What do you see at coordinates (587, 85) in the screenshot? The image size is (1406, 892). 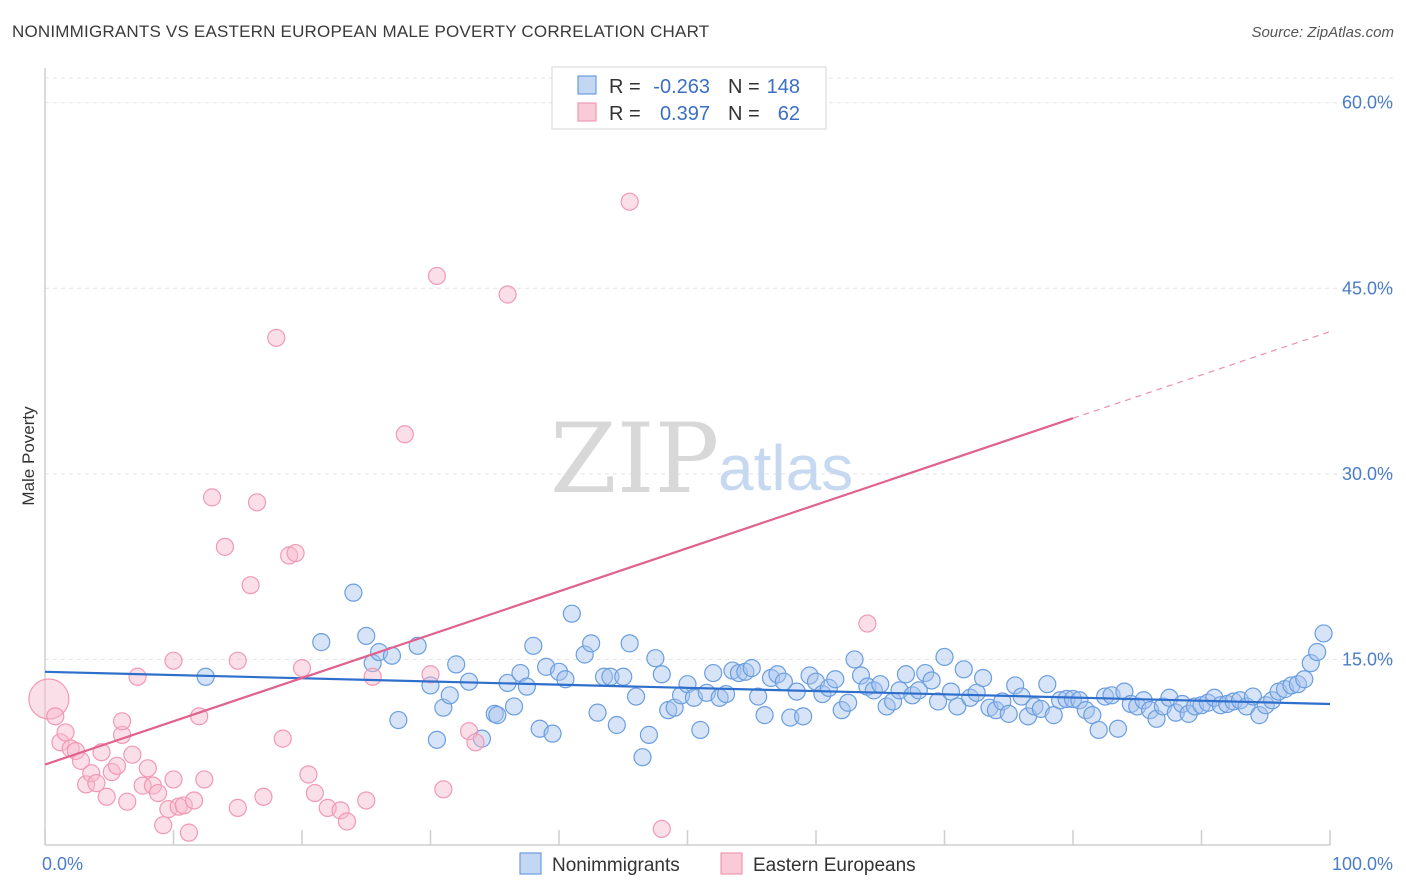 I see `legend-swatch-blue` at bounding box center [587, 85].